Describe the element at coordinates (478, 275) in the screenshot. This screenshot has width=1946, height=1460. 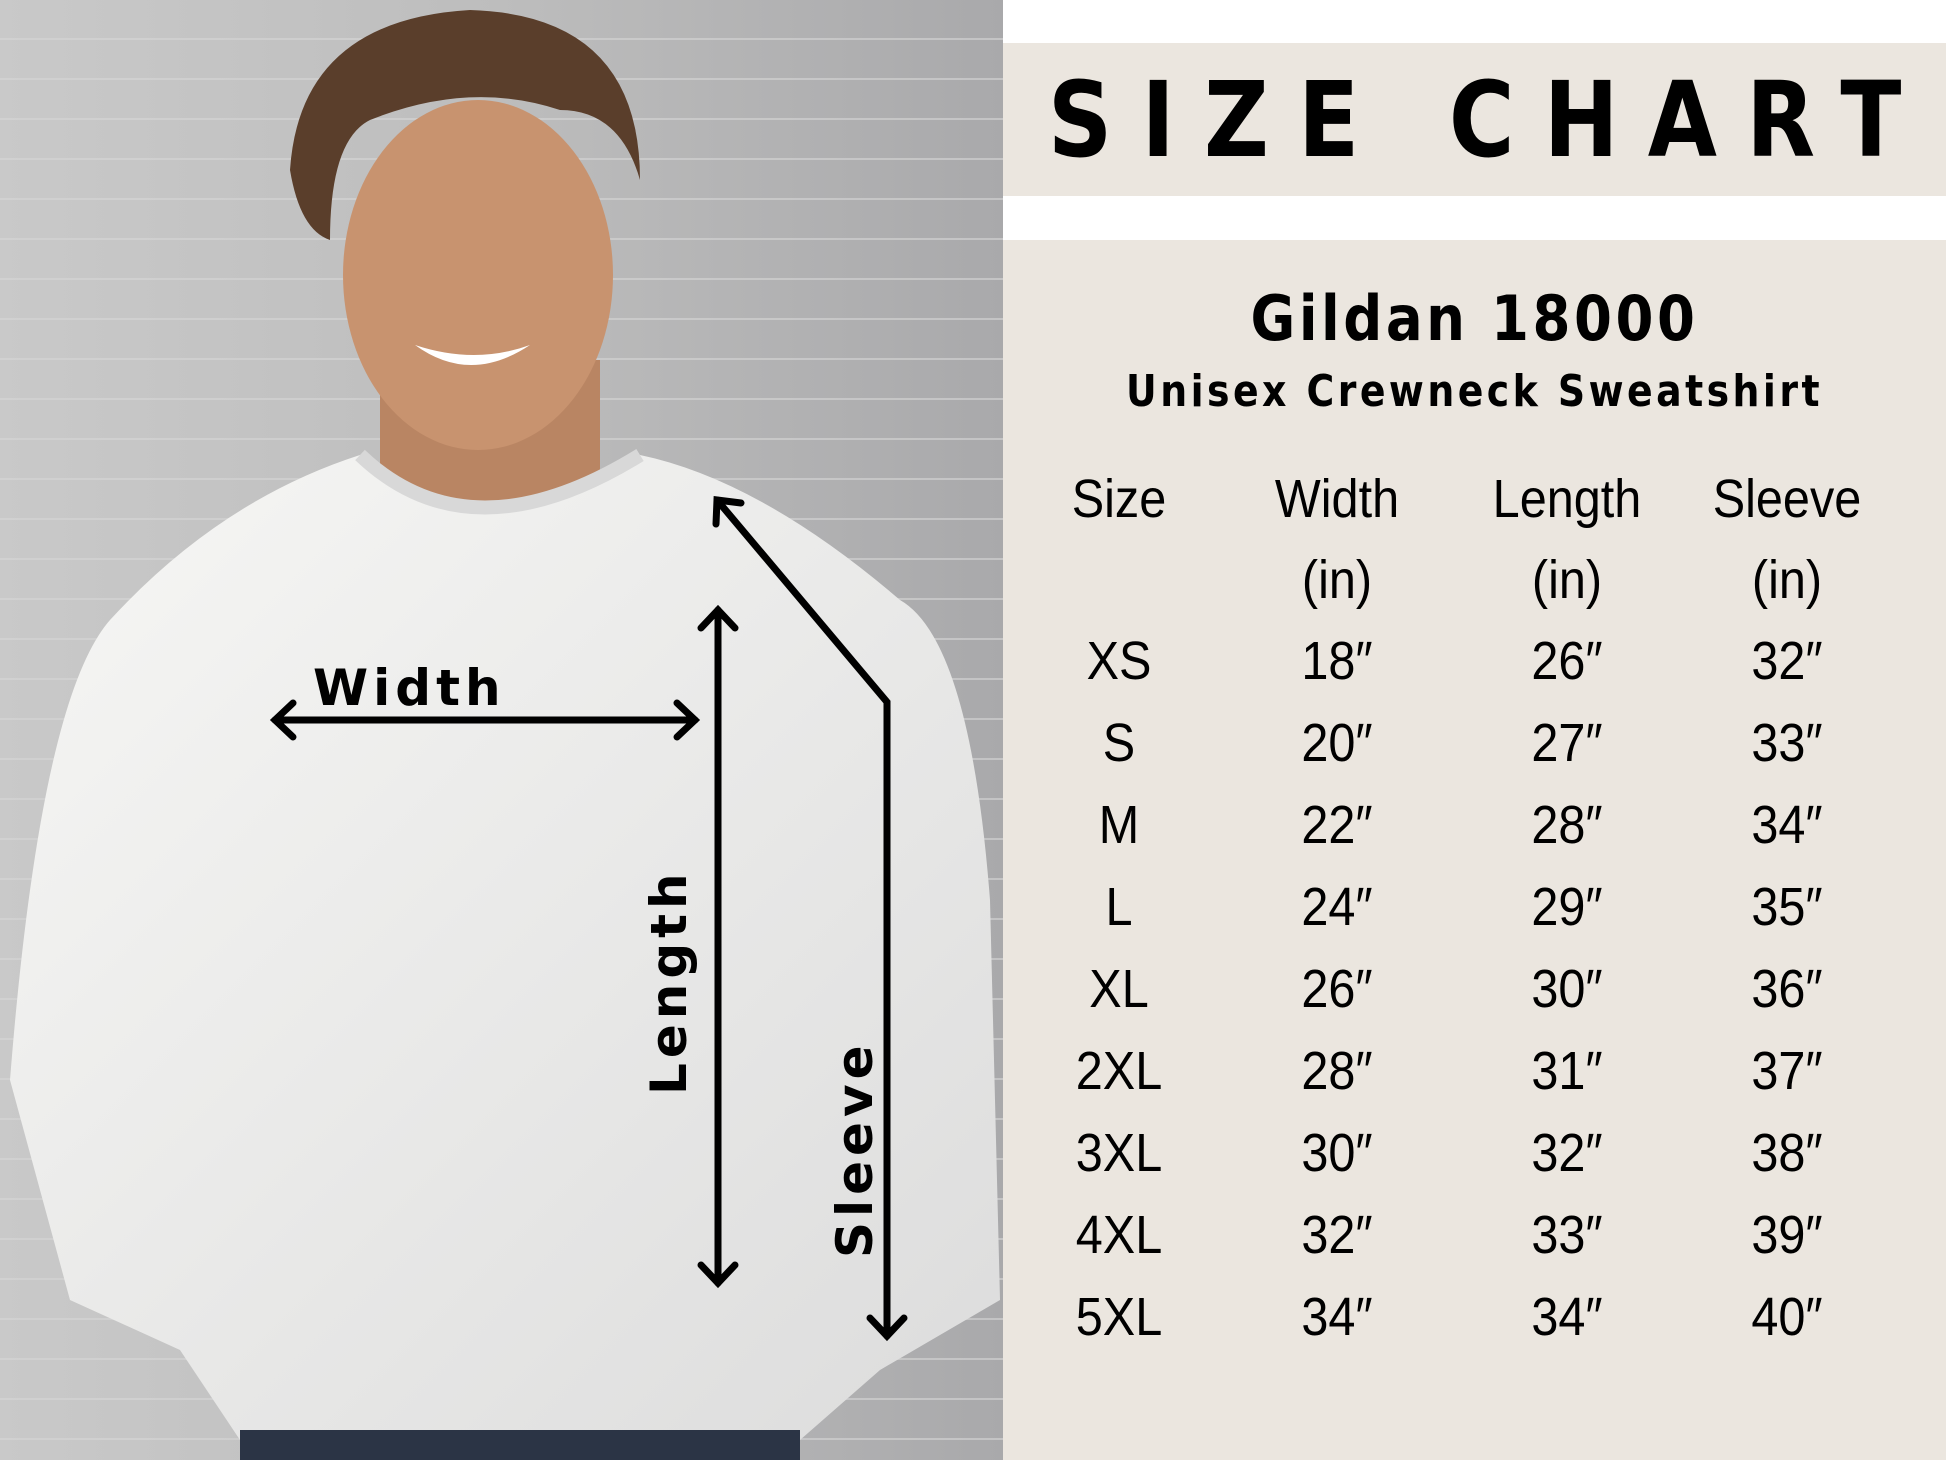
I see `head` at that location.